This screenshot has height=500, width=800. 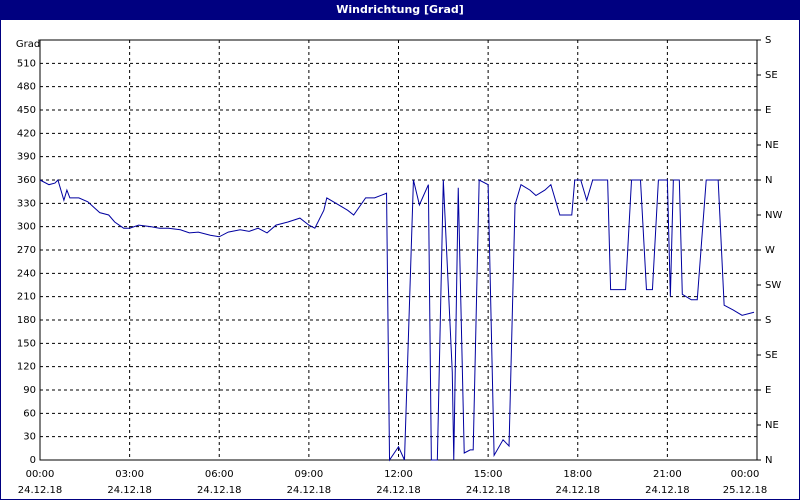 I want to click on y-tick-label: 390, so click(x=26, y=157).